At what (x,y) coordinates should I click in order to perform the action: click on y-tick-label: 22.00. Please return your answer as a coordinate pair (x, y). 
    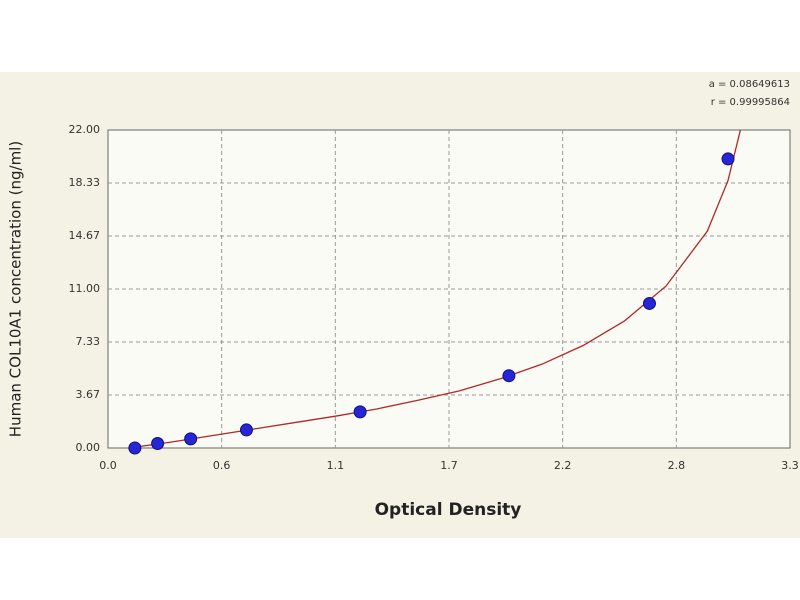
    Looking at the image, I should click on (85, 129).